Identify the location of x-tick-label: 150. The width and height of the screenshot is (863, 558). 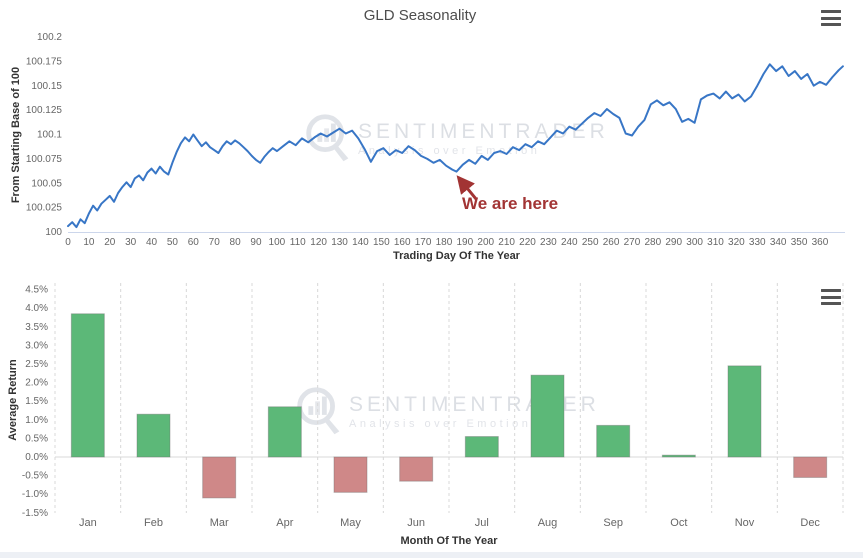
(381, 242).